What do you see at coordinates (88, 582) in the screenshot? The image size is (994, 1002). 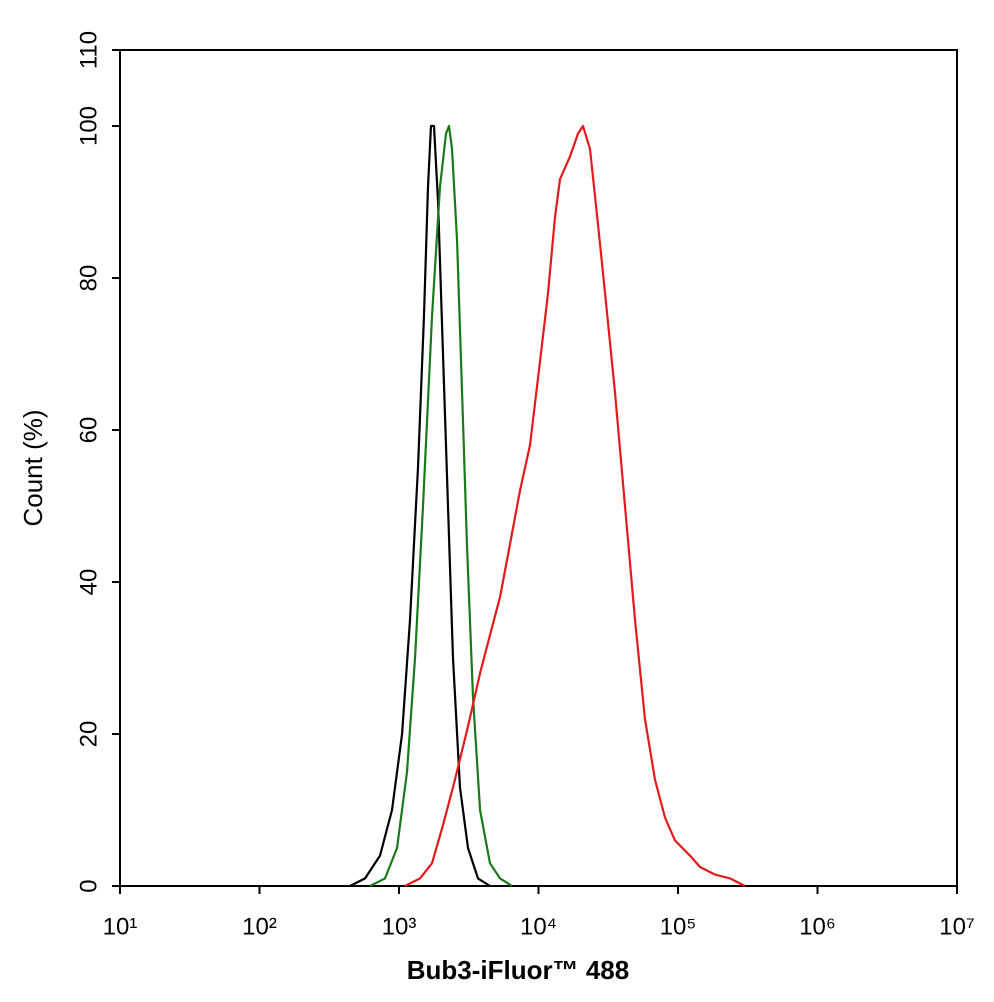 I see `y-tick-label: 40` at bounding box center [88, 582].